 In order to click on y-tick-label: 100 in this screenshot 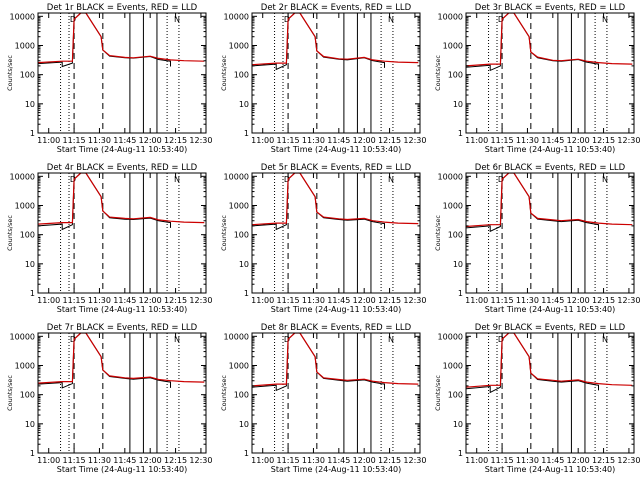, I will do `click(455, 395)`.